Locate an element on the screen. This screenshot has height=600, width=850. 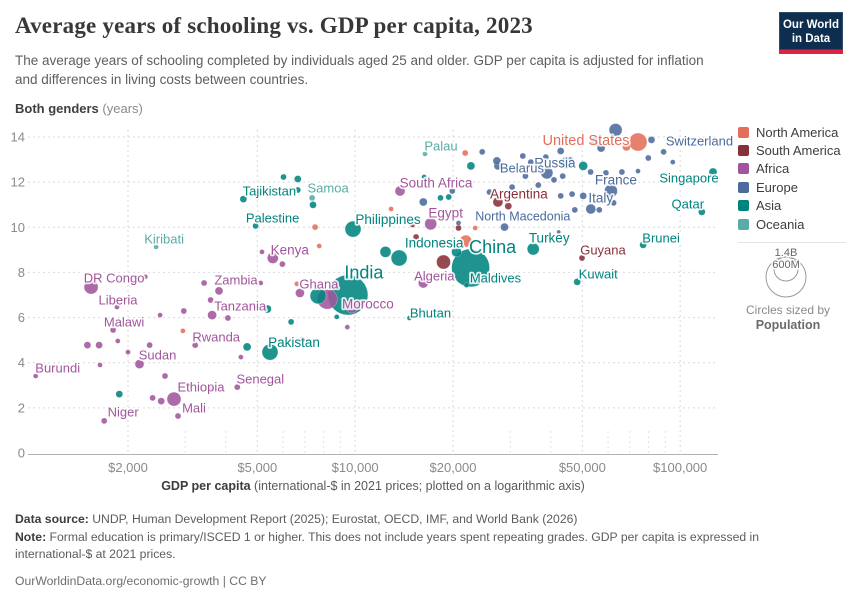
scatter-point-switzerland is located at coordinates (651, 140).